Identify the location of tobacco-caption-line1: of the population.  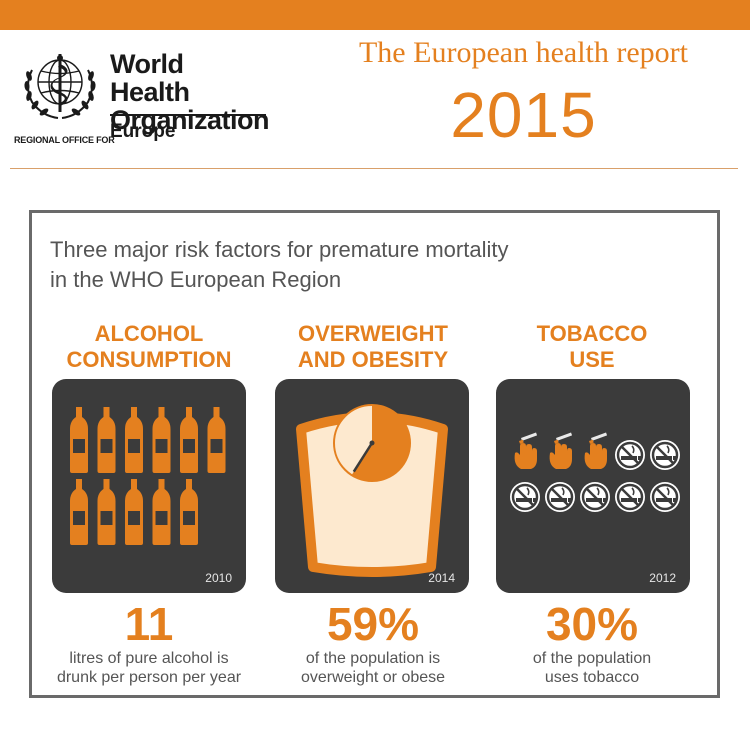
(592, 658).